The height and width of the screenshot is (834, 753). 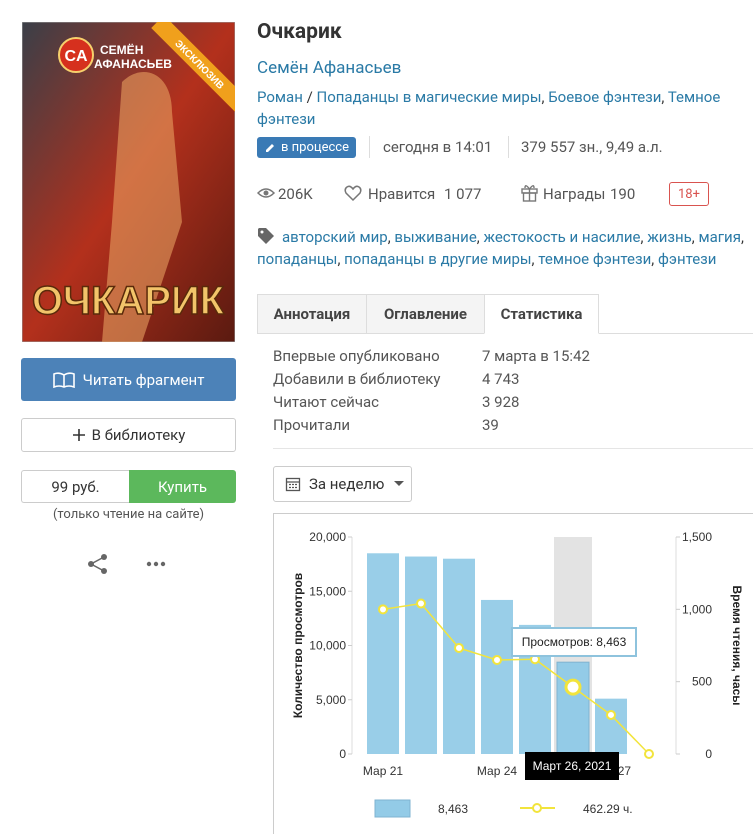 What do you see at coordinates (559, 237) in the screenshot?
I see `tag: жестокость и насилие` at bounding box center [559, 237].